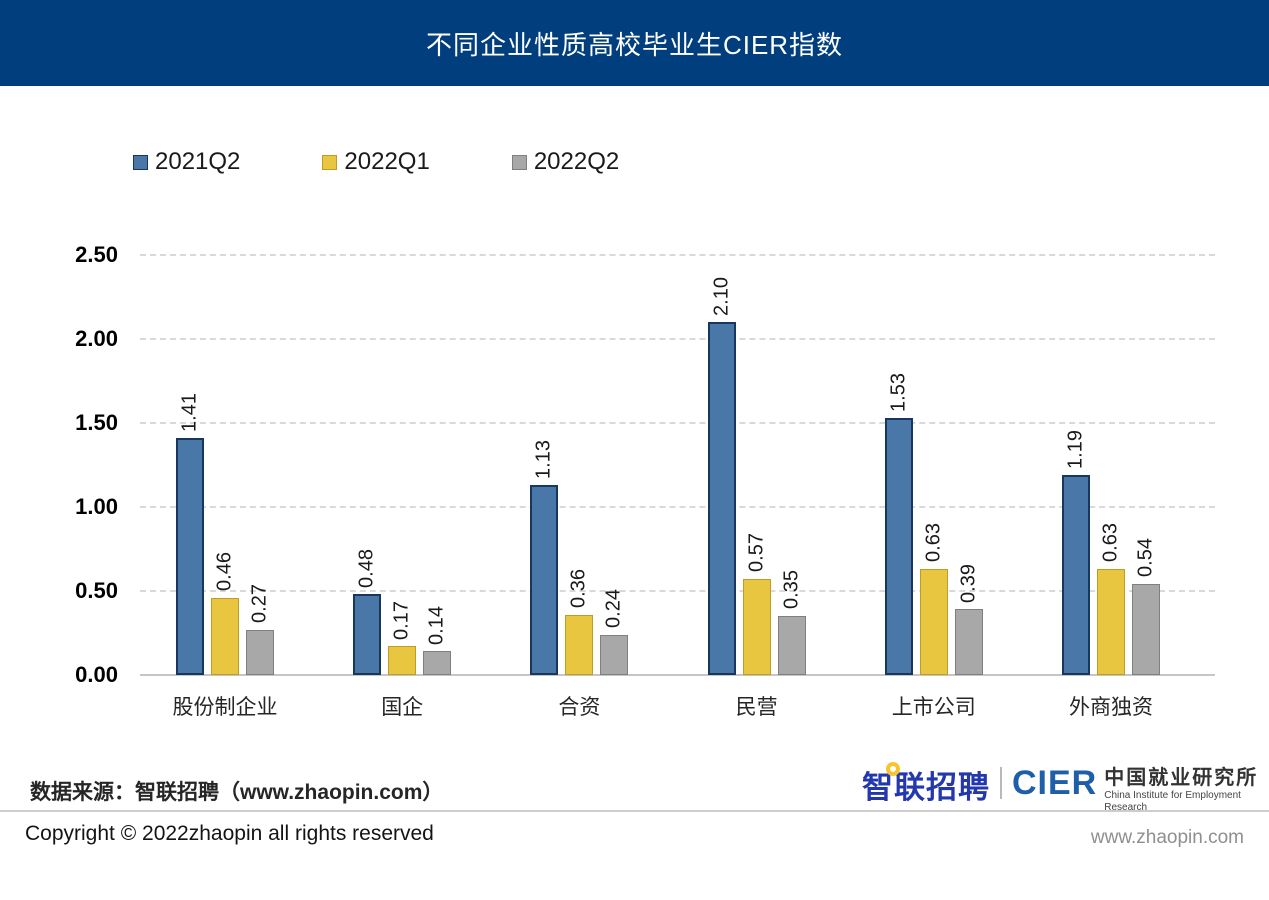 Image resolution: width=1269 pixels, height=900 pixels. What do you see at coordinates (189, 413) in the screenshot?
I see `bar-value-label: 1.41` at bounding box center [189, 413].